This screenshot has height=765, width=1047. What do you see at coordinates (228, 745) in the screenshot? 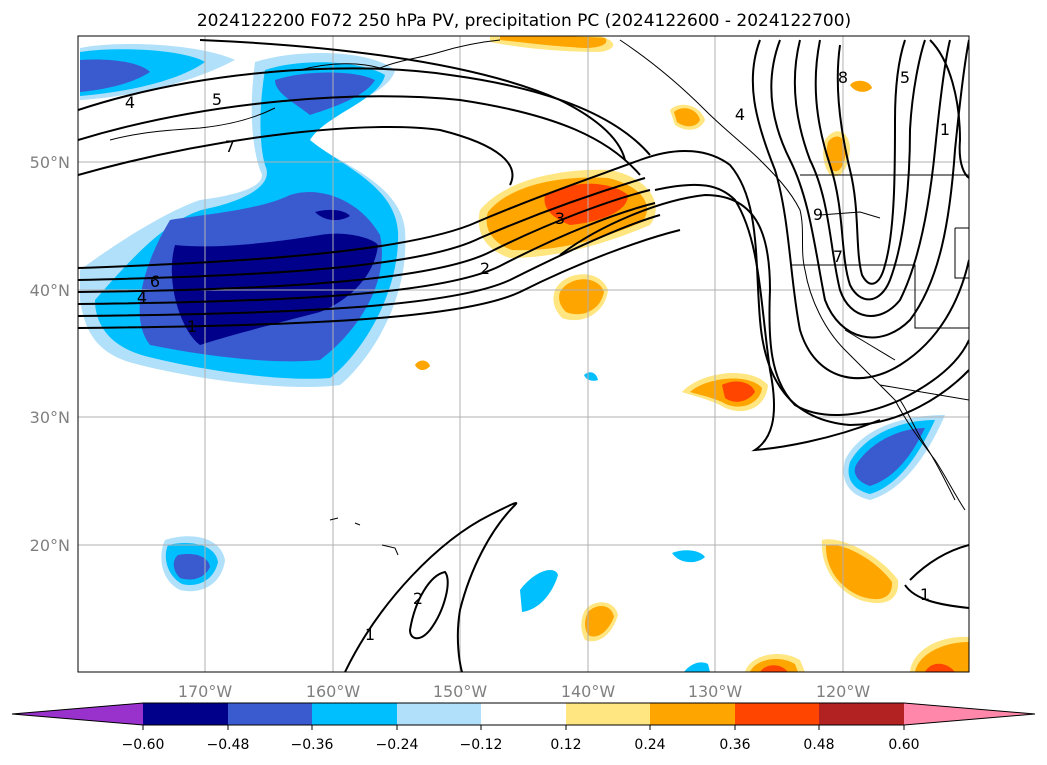
I see `colorbar-tick-label: −0.48` at bounding box center [228, 745].